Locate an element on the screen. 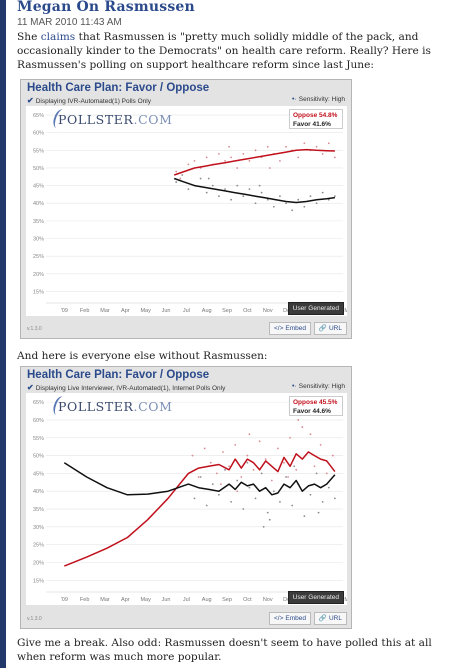 This screenshot has width=463, height=668. post-date: 11 MAR 2010 11:43 AM is located at coordinates (69, 22).